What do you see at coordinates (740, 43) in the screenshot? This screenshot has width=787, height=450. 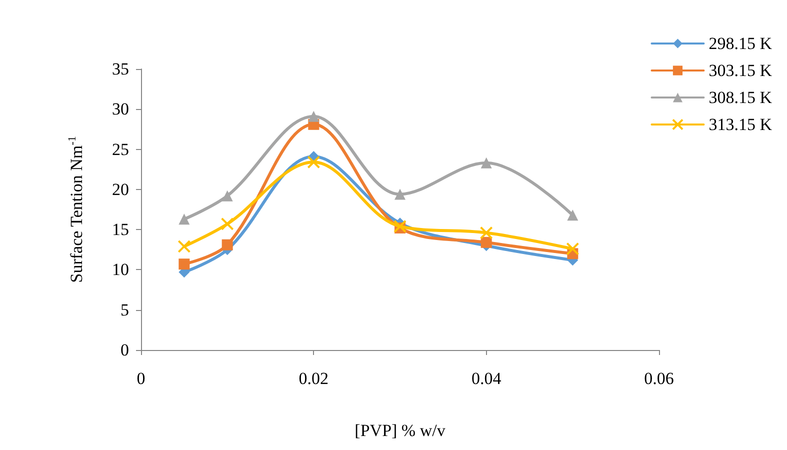 I see `legend-label: 298.15 K` at bounding box center [740, 43].